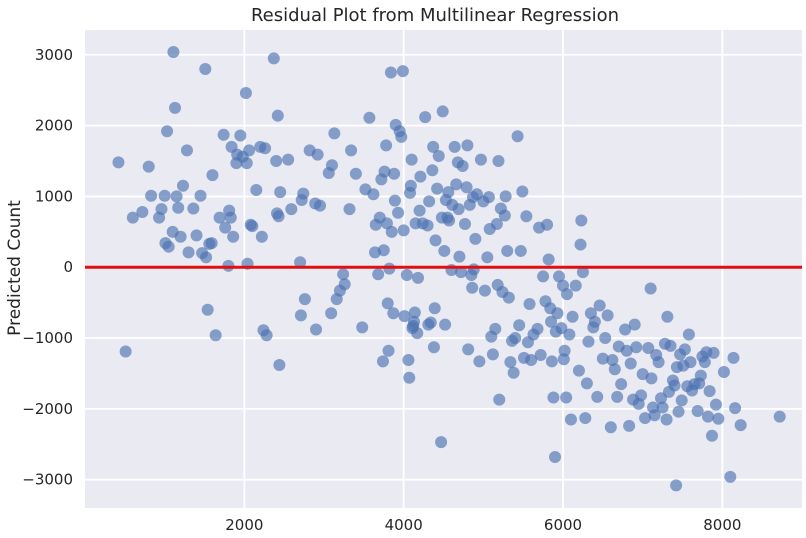 This screenshot has height=538, width=806. I want to click on x-tick-label: 4000, so click(404, 525).